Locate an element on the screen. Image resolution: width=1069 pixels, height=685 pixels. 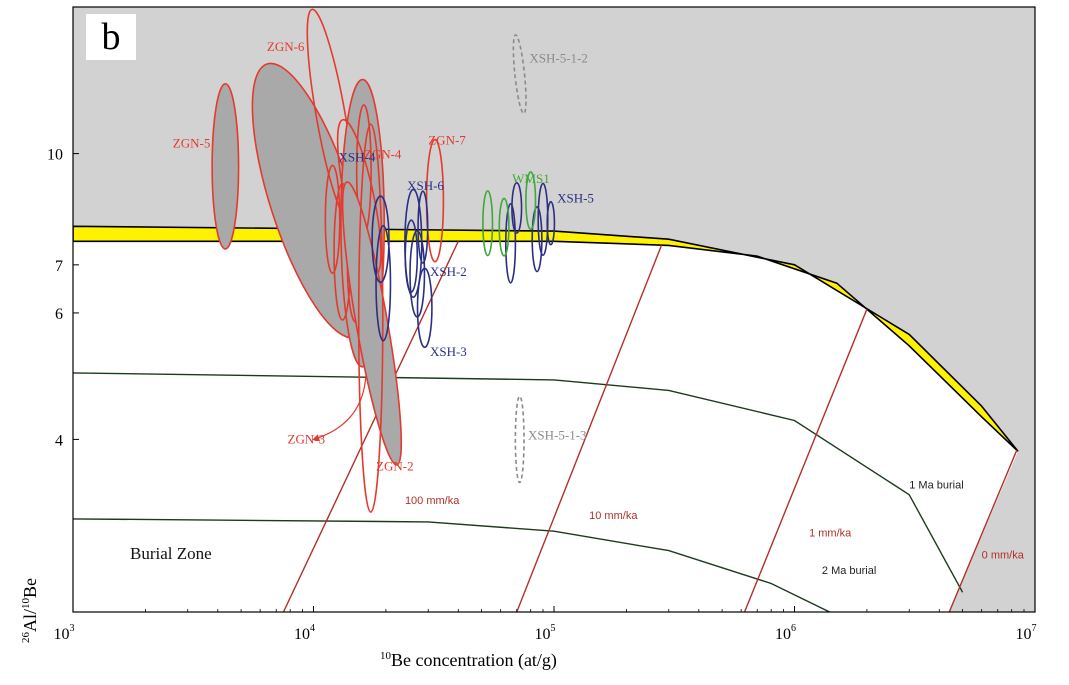
sample-ellipse-wms1 is located at coordinates (488, 223).